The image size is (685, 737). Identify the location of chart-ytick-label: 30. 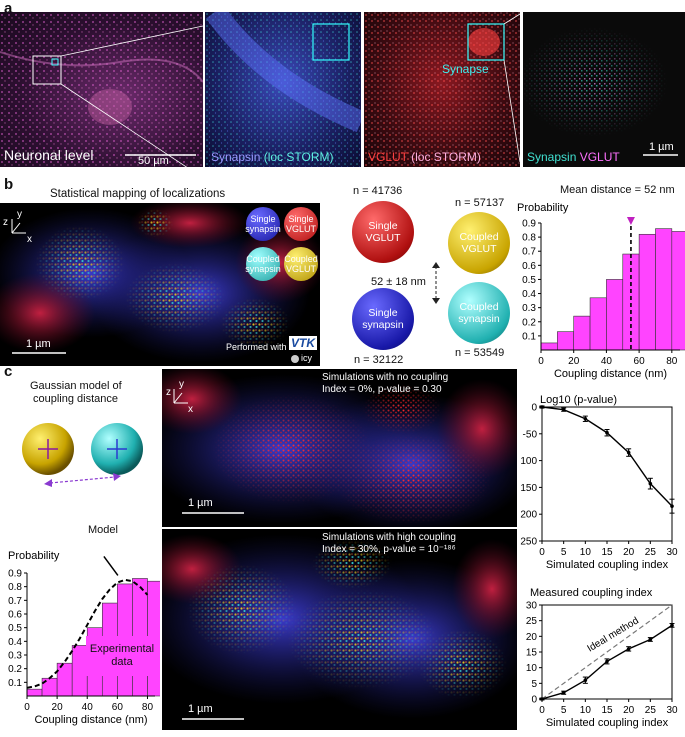
(532, 606).